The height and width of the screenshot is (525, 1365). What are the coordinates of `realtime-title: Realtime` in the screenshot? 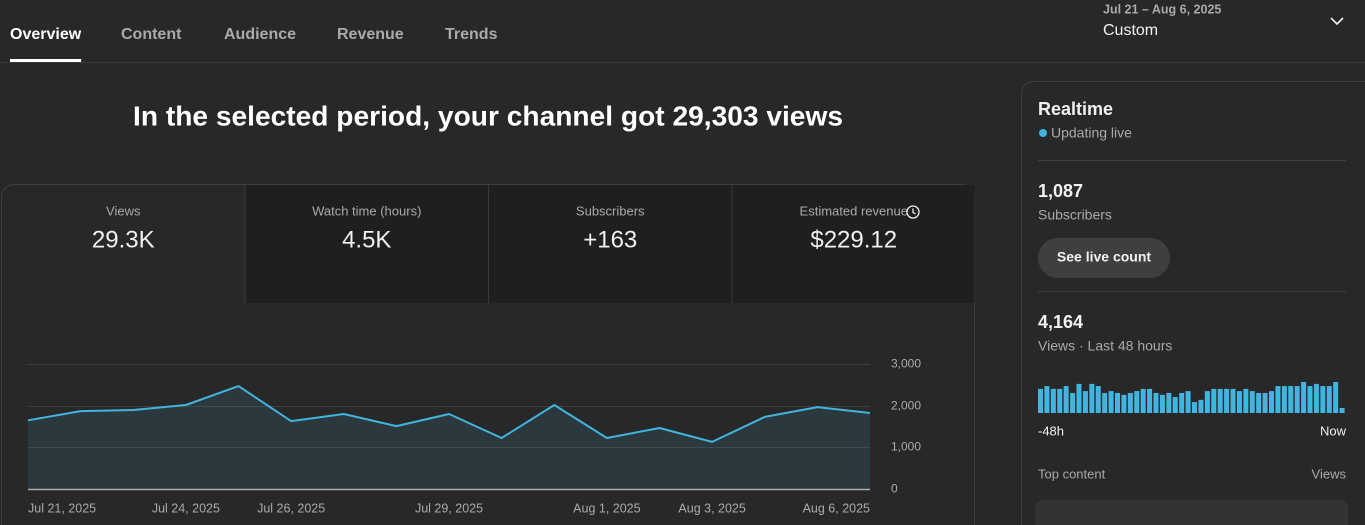 It's located at (1075, 109).